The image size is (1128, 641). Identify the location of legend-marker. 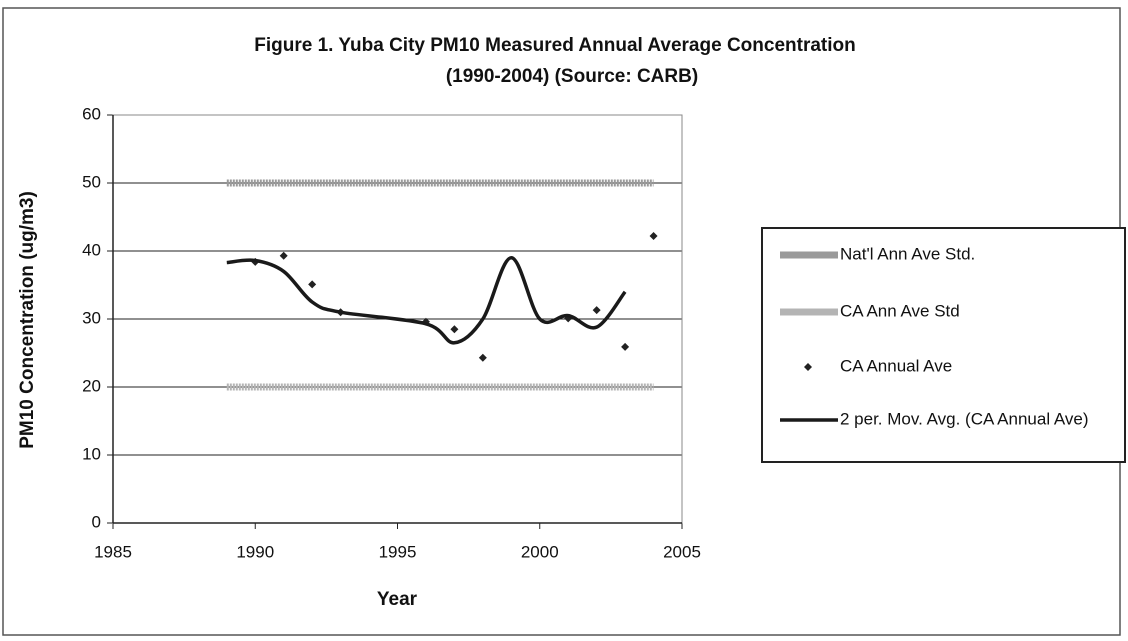
(808, 367).